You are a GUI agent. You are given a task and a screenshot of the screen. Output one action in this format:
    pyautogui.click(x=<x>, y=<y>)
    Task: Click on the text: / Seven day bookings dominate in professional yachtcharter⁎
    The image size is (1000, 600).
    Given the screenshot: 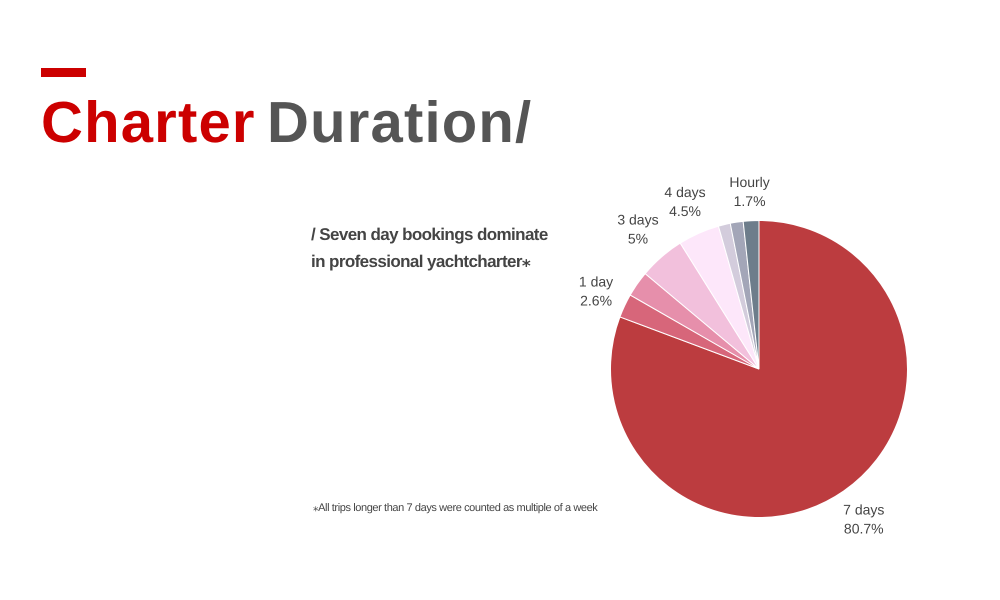 What is the action you would take?
    pyautogui.click(x=430, y=248)
    